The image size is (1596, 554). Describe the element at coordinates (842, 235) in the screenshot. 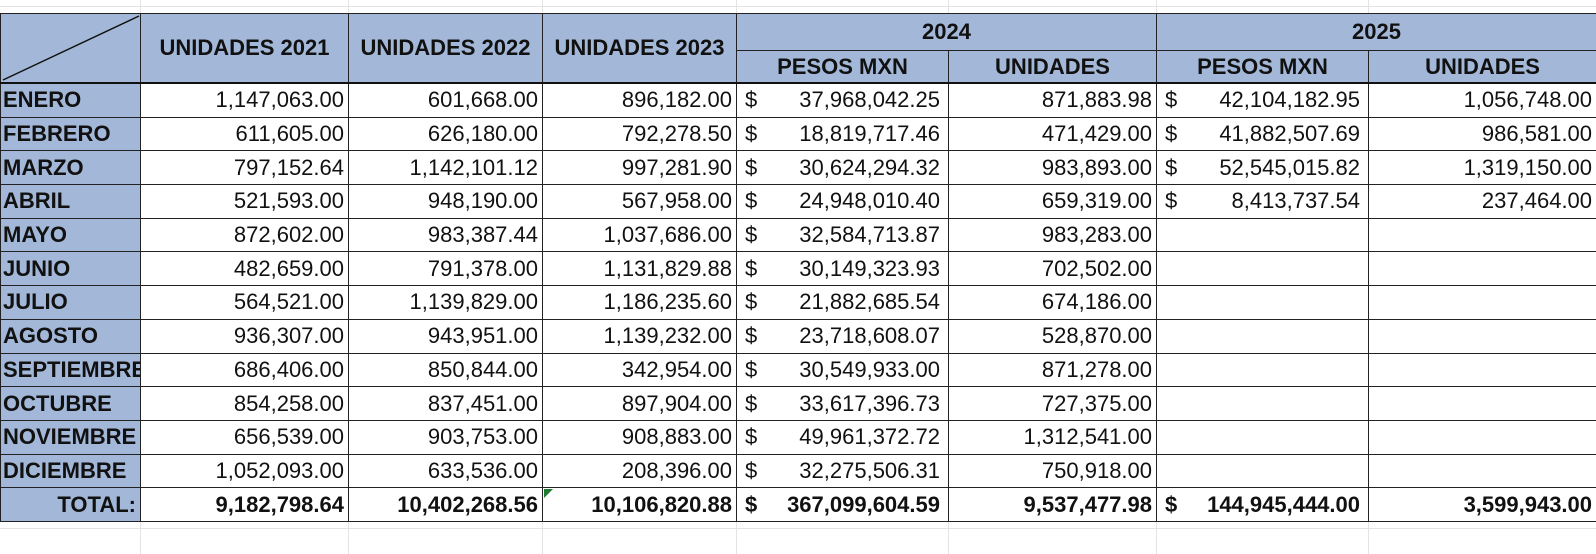

I see `cell-pesos-2024: $32,584,713.87` at that location.